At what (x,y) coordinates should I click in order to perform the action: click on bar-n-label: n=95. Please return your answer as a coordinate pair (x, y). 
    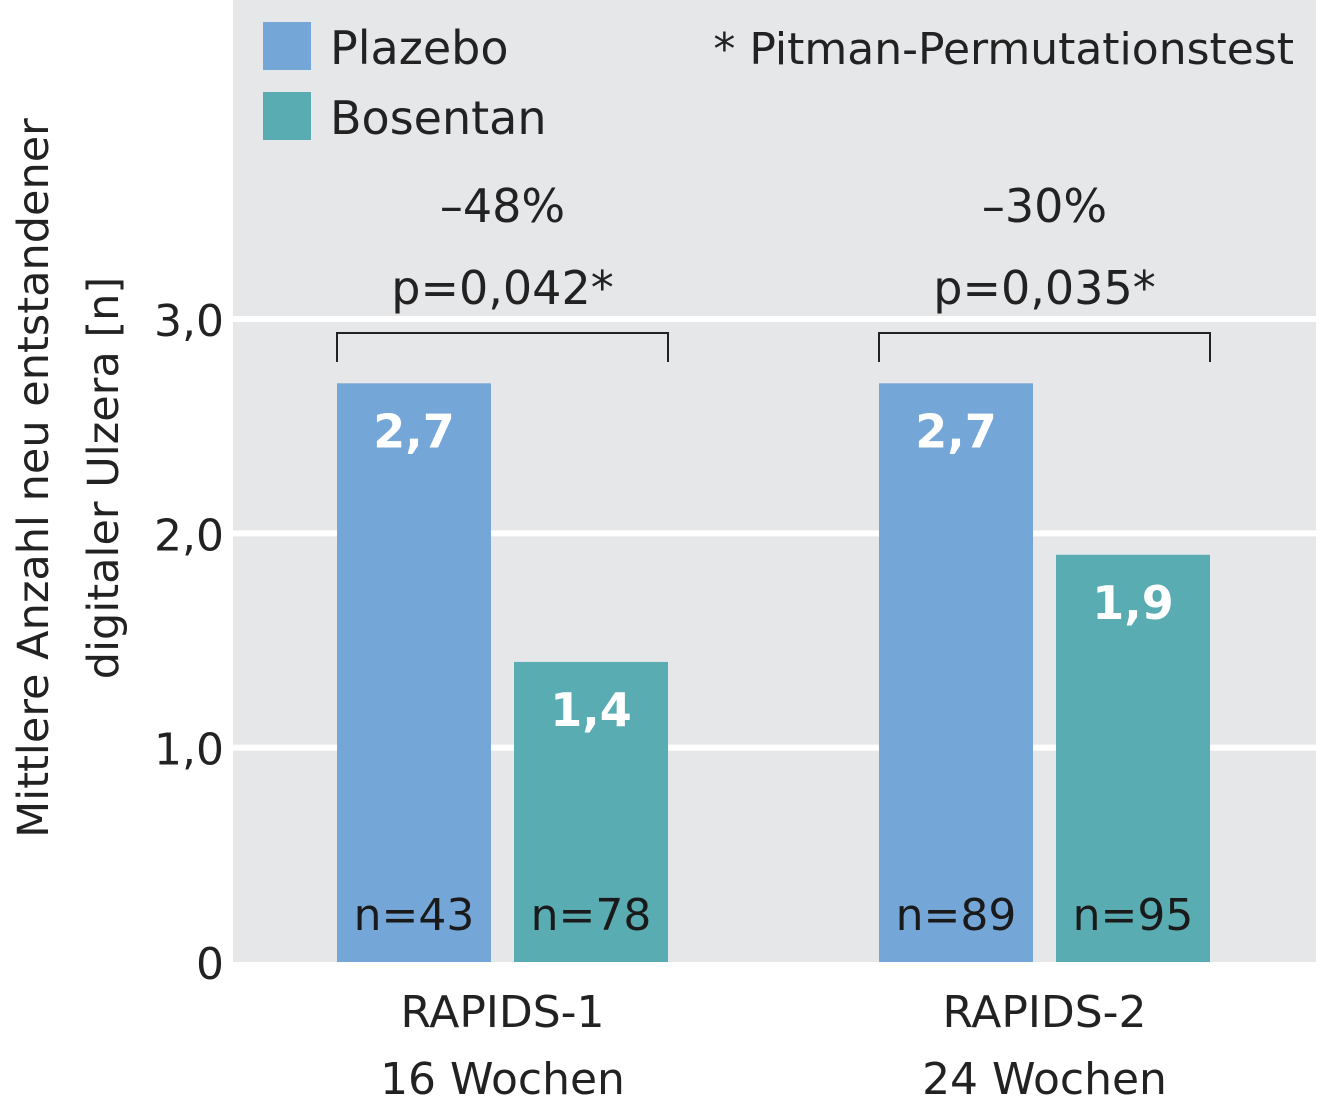
    Looking at the image, I should click on (1133, 915).